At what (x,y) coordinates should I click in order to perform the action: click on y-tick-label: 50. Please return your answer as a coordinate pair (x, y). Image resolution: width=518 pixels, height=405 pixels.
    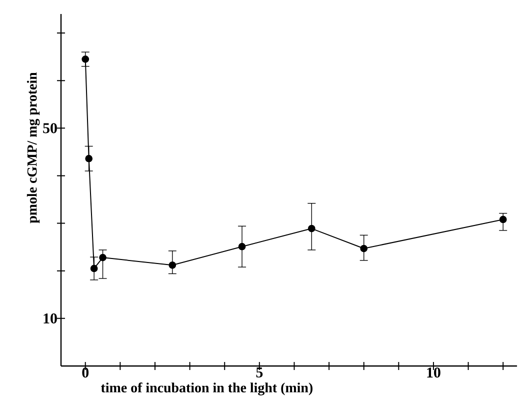
    Looking at the image, I should click on (50, 128).